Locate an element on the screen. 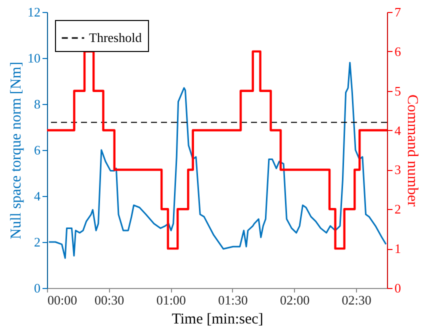 The width and height of the screenshot is (432, 332). y2-tick-label: 4 is located at coordinates (398, 130).